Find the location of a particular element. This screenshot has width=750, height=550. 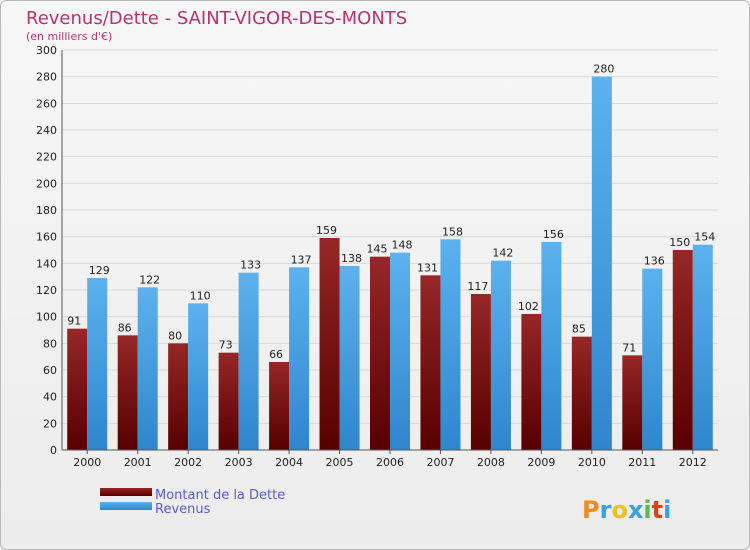

chart-subtitle: (en milliers d'€) is located at coordinates (69, 36).